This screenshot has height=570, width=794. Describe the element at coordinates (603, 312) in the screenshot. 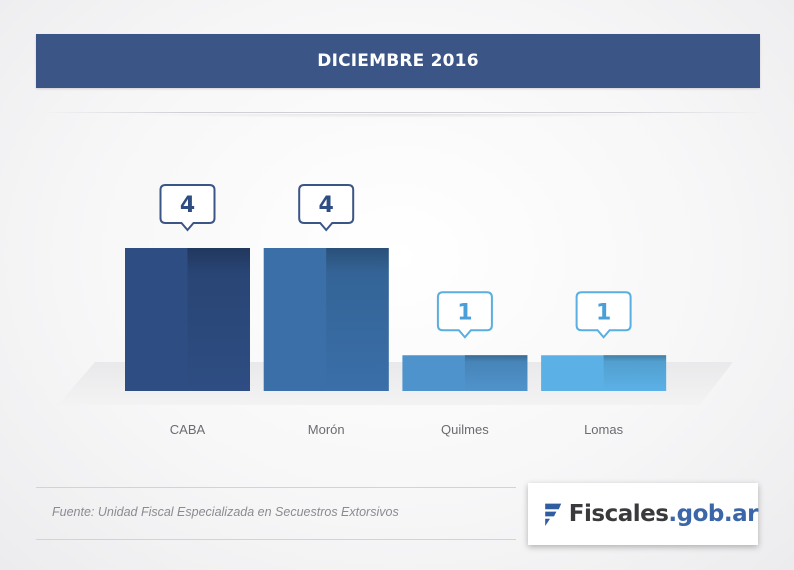

I see `value-label-lomas: 1` at that location.